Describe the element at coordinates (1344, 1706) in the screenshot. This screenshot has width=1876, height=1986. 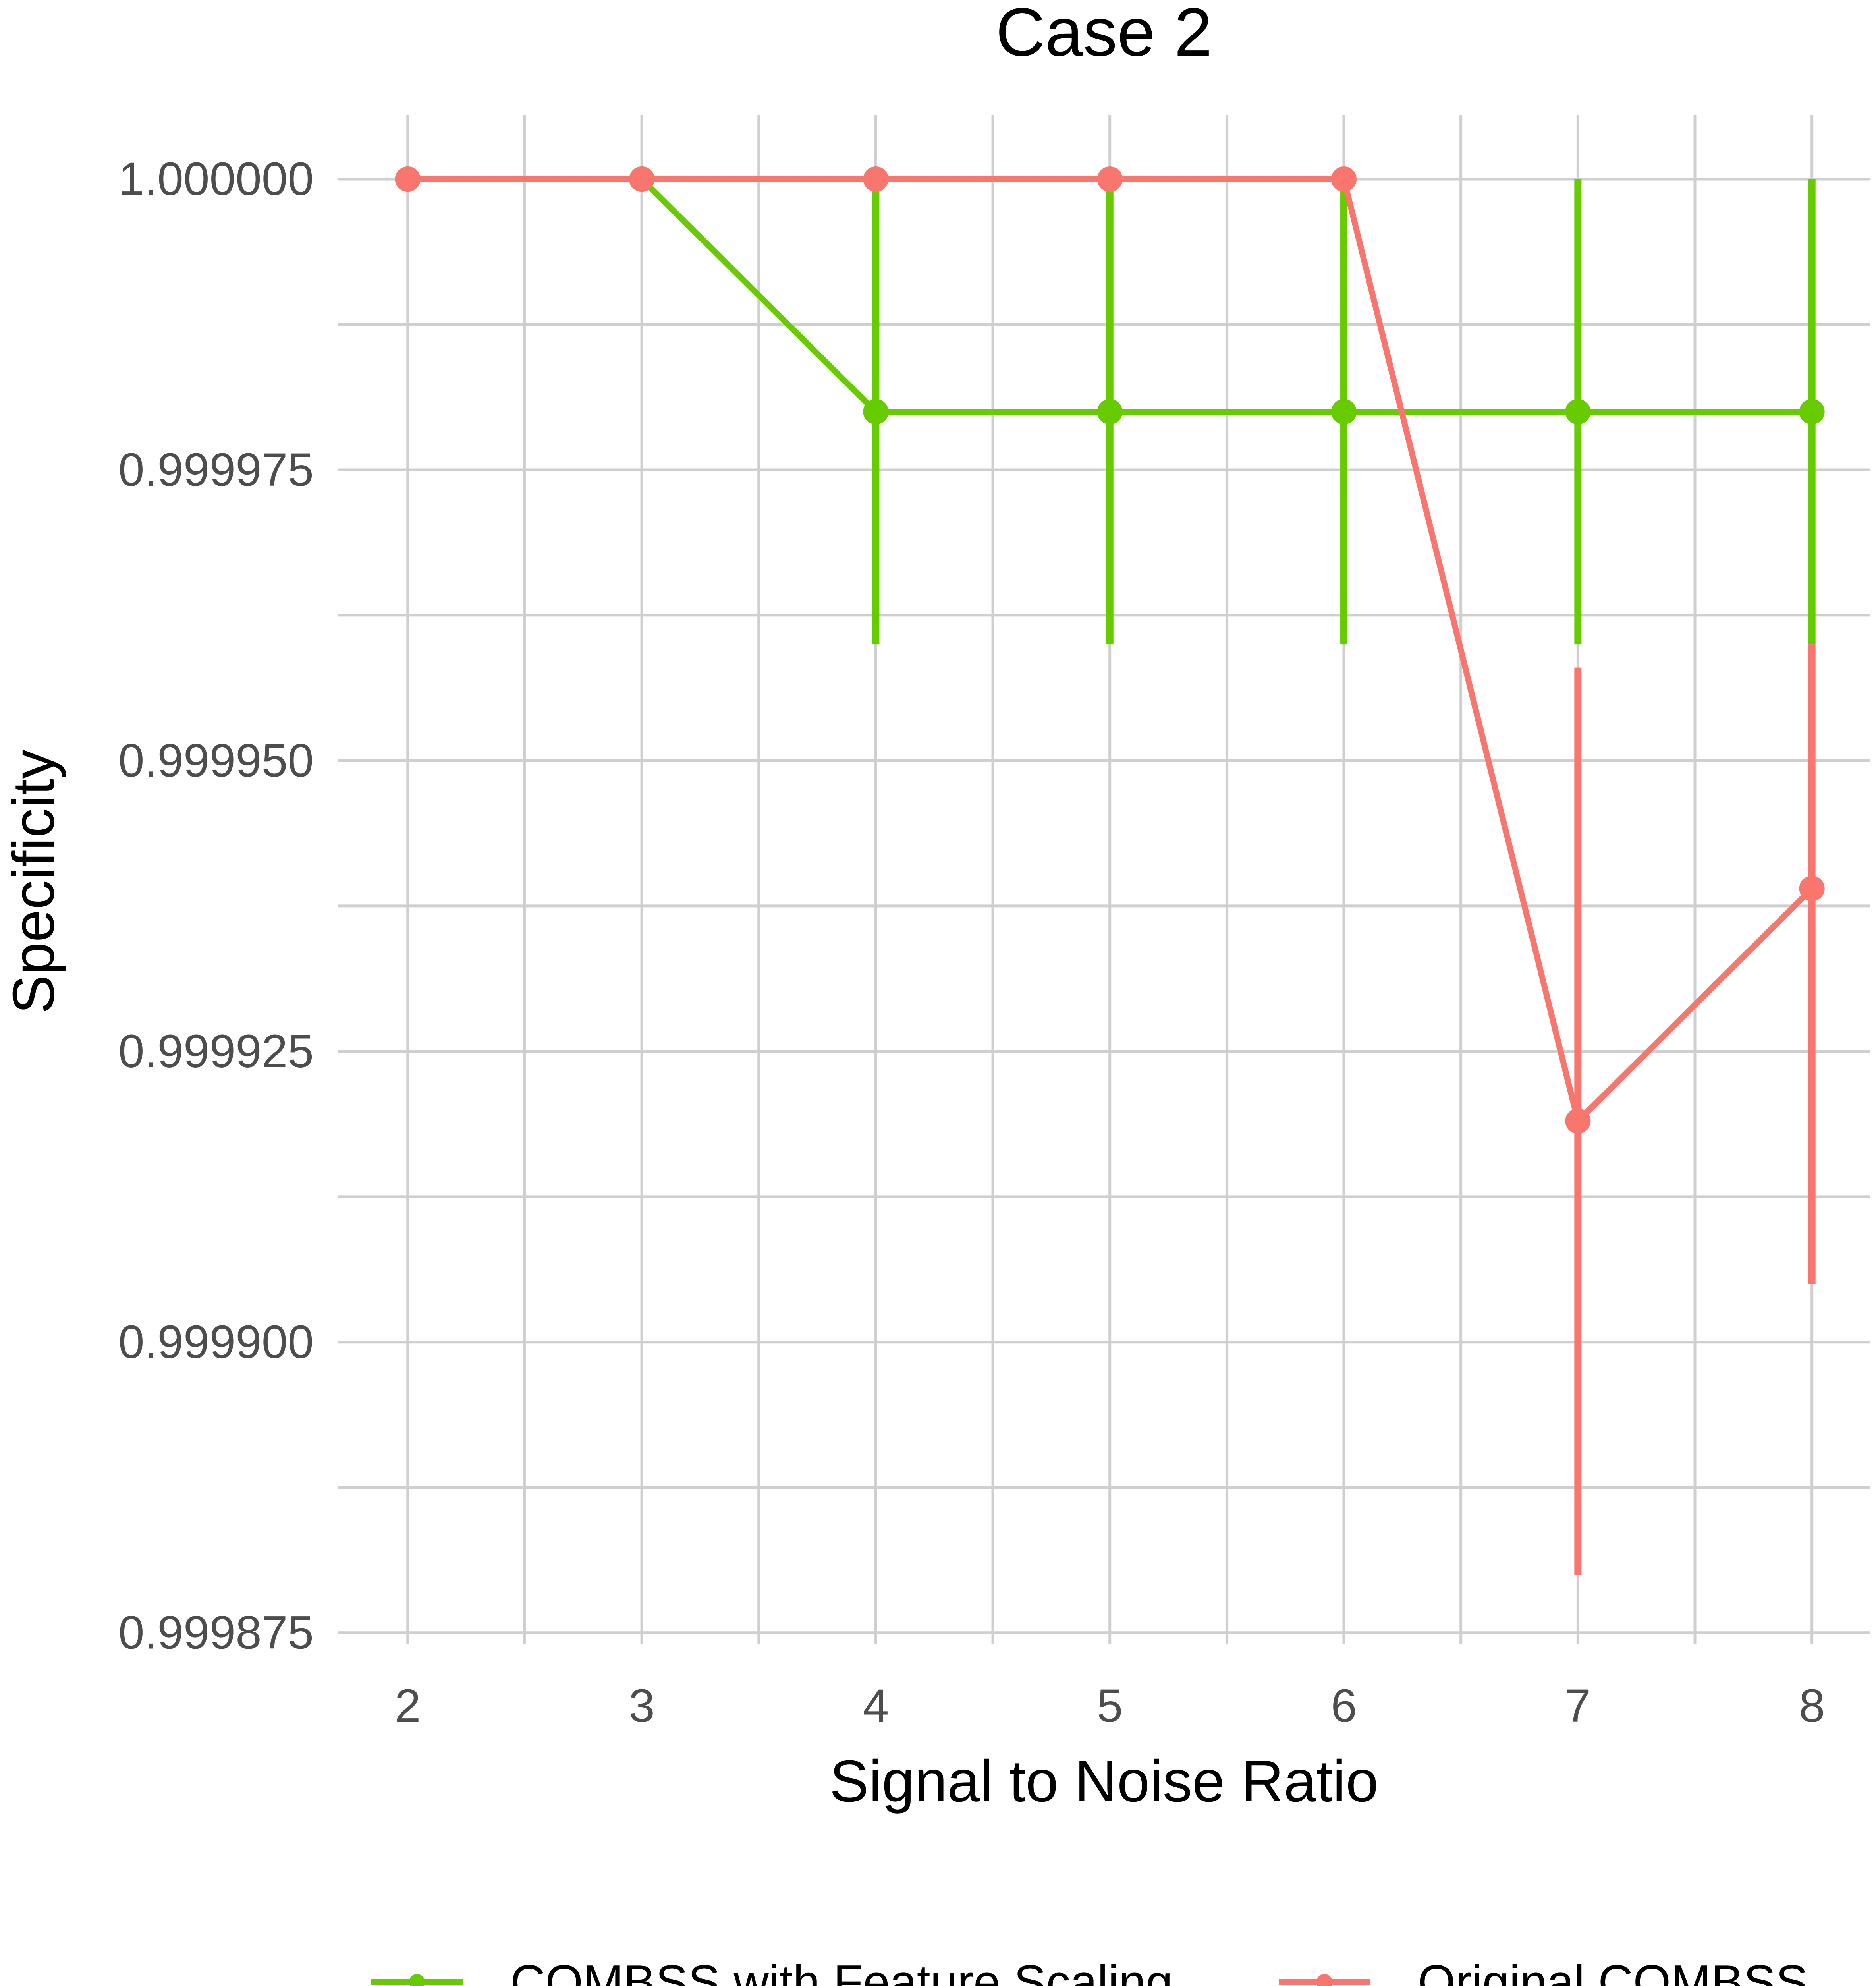
I see `x-tick-label: 6` at that location.